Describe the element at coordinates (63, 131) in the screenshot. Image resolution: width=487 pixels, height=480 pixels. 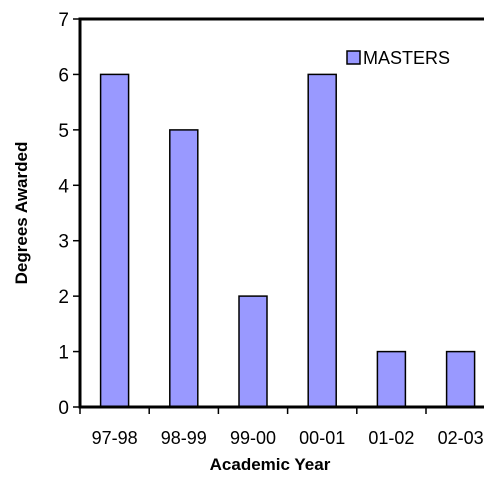
I see `y-tick-label-5: 5` at that location.